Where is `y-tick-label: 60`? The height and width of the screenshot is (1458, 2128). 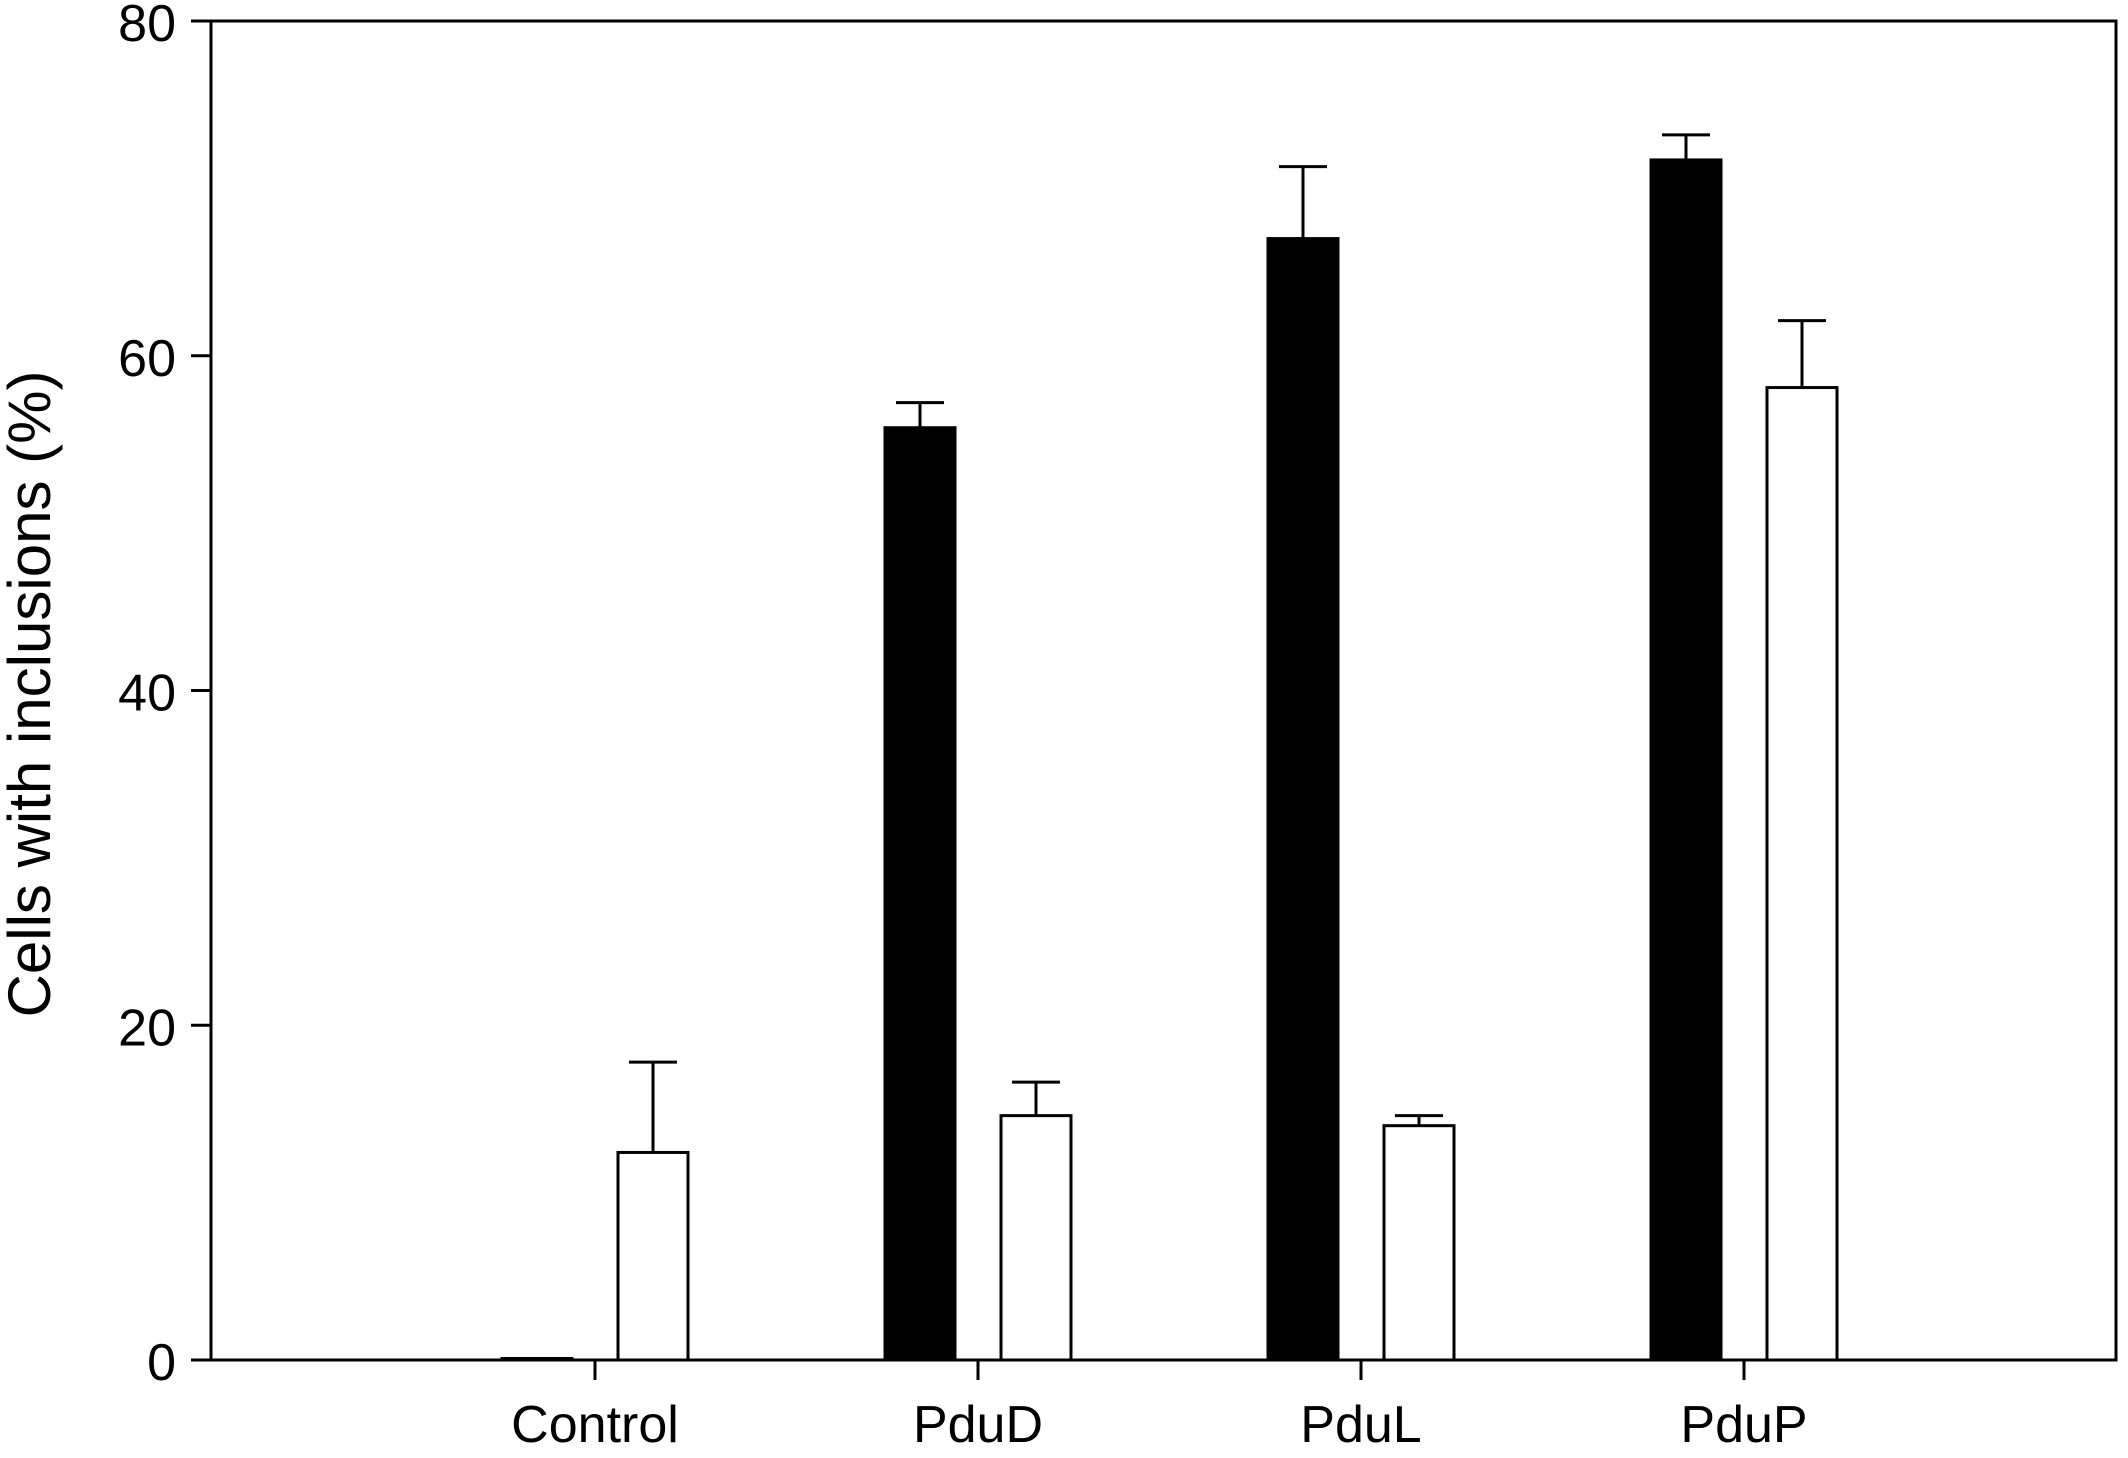
y-tick-label: 60 is located at coordinates (147, 359).